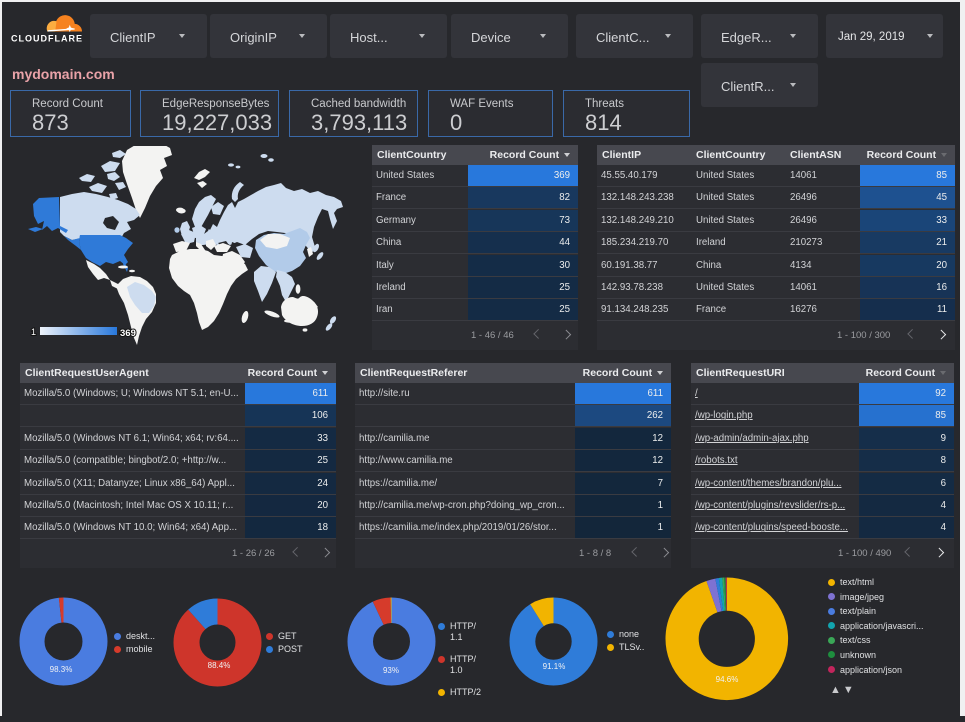 The height and width of the screenshot is (722, 965). Describe the element at coordinates (128, 333) in the screenshot. I see `svg-text: 369` at that location.